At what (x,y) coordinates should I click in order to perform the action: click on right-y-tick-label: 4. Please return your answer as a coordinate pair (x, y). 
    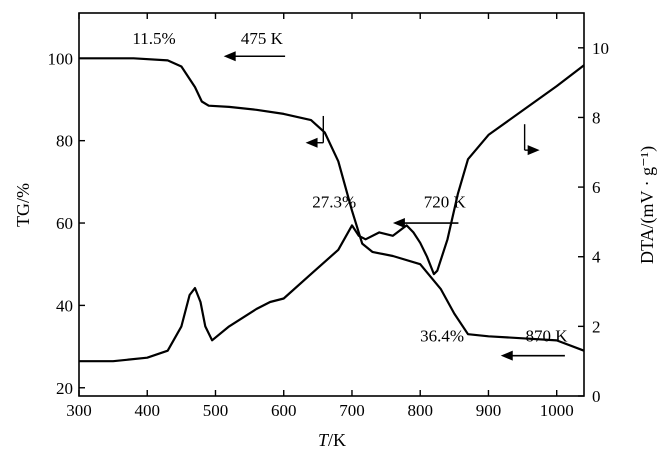
    Looking at the image, I should click on (596, 257).